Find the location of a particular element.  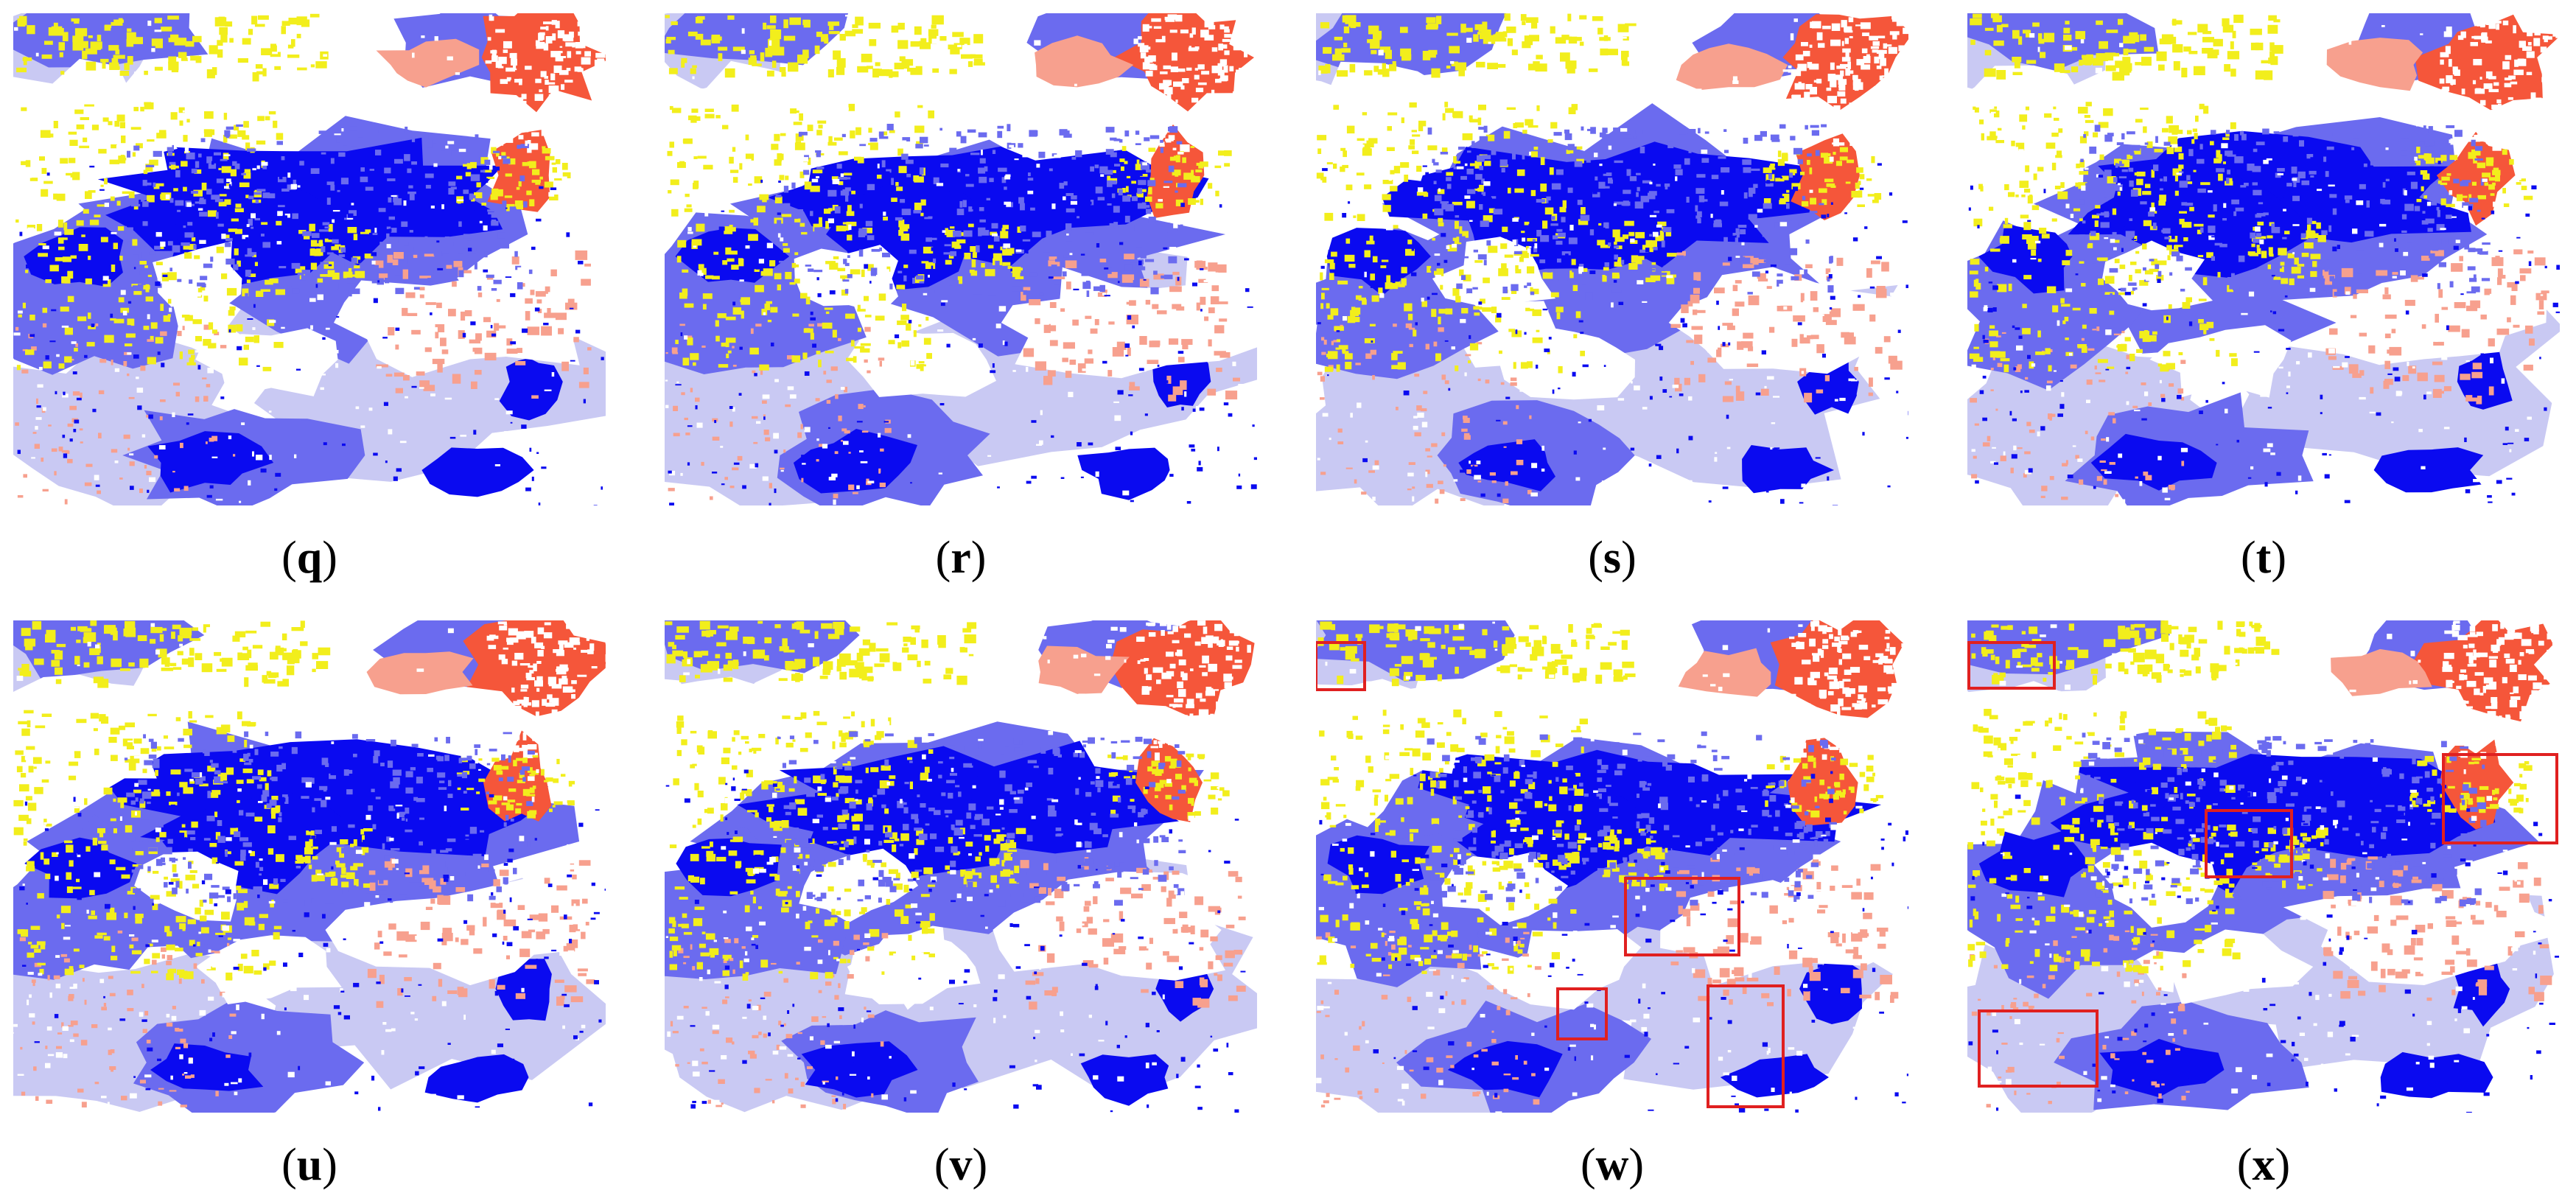

cloud-map-v is located at coordinates (961, 866).